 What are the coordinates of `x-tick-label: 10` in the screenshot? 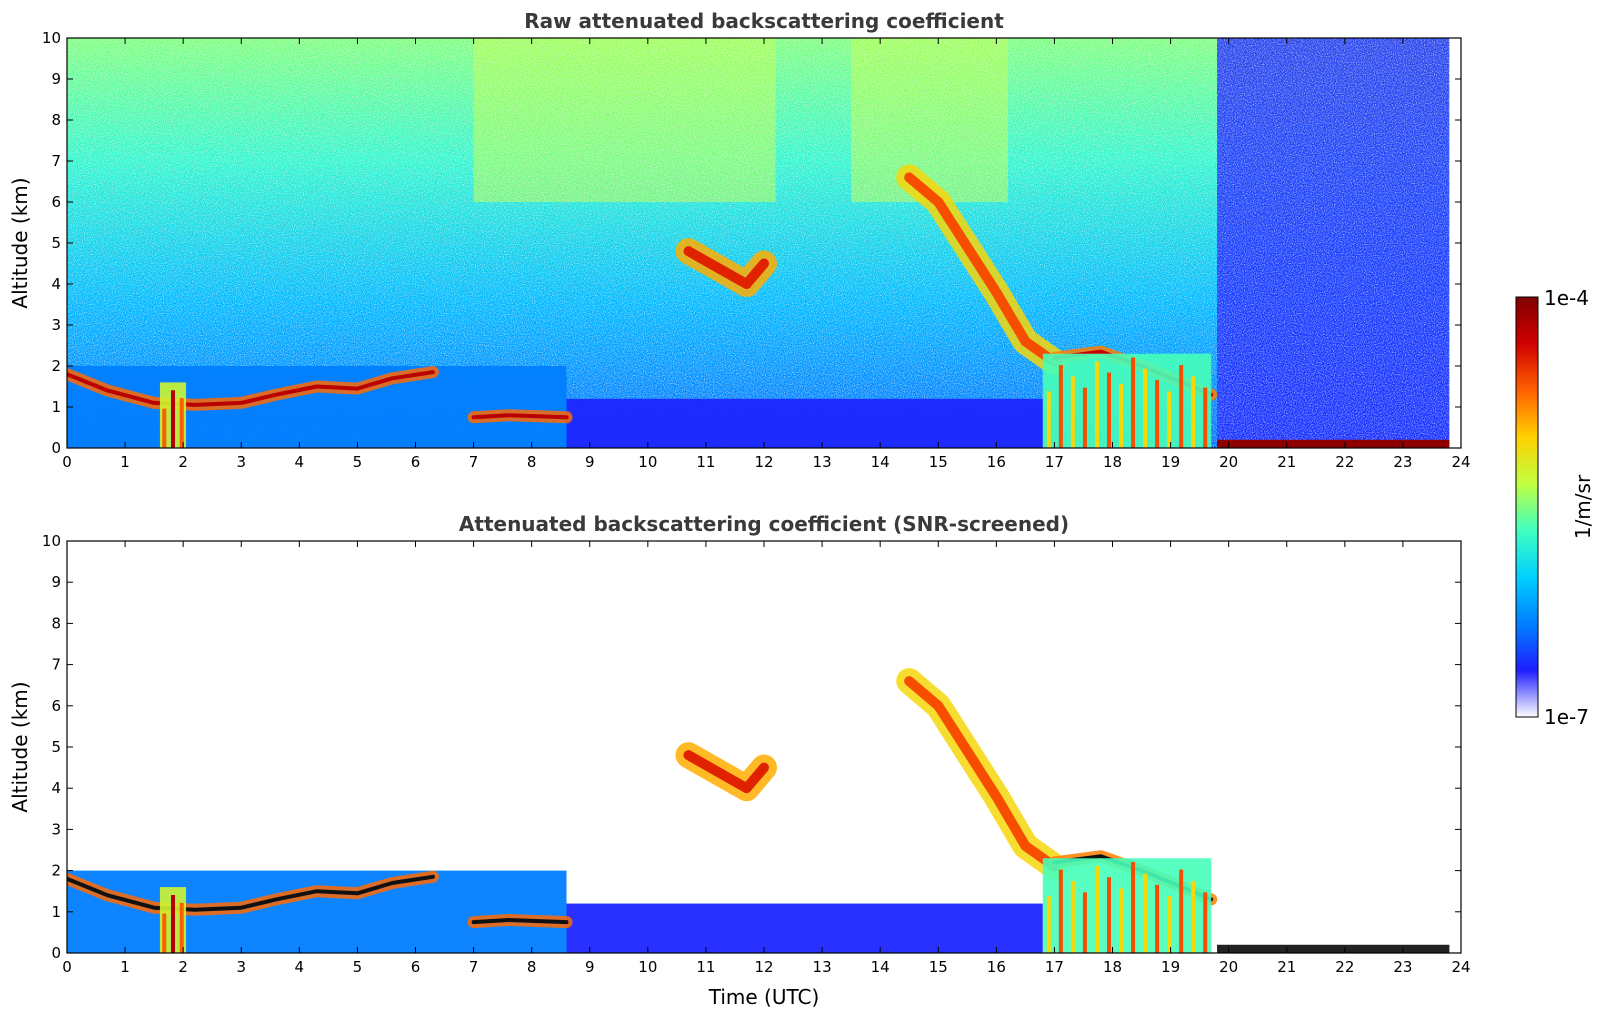 It's located at (647, 462).